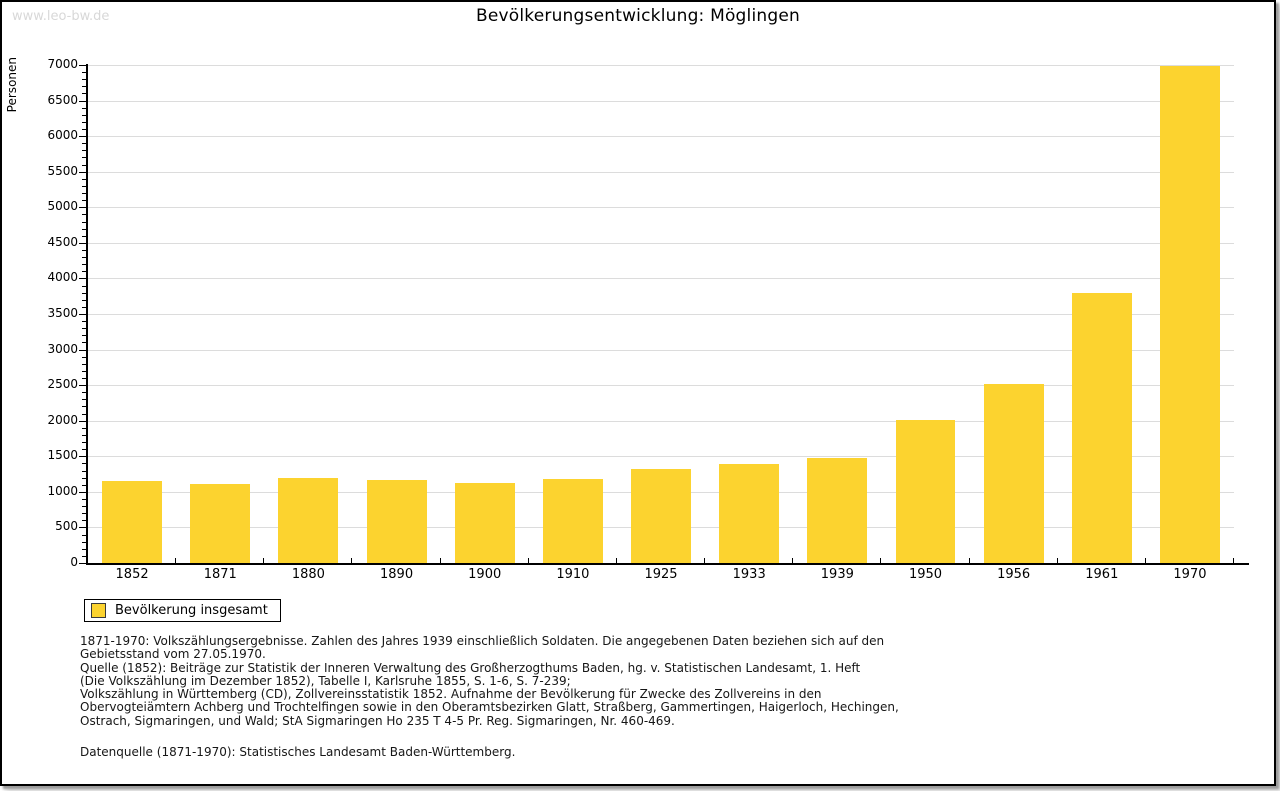  I want to click on y-axis-tick-label: 6500, so click(62, 99).